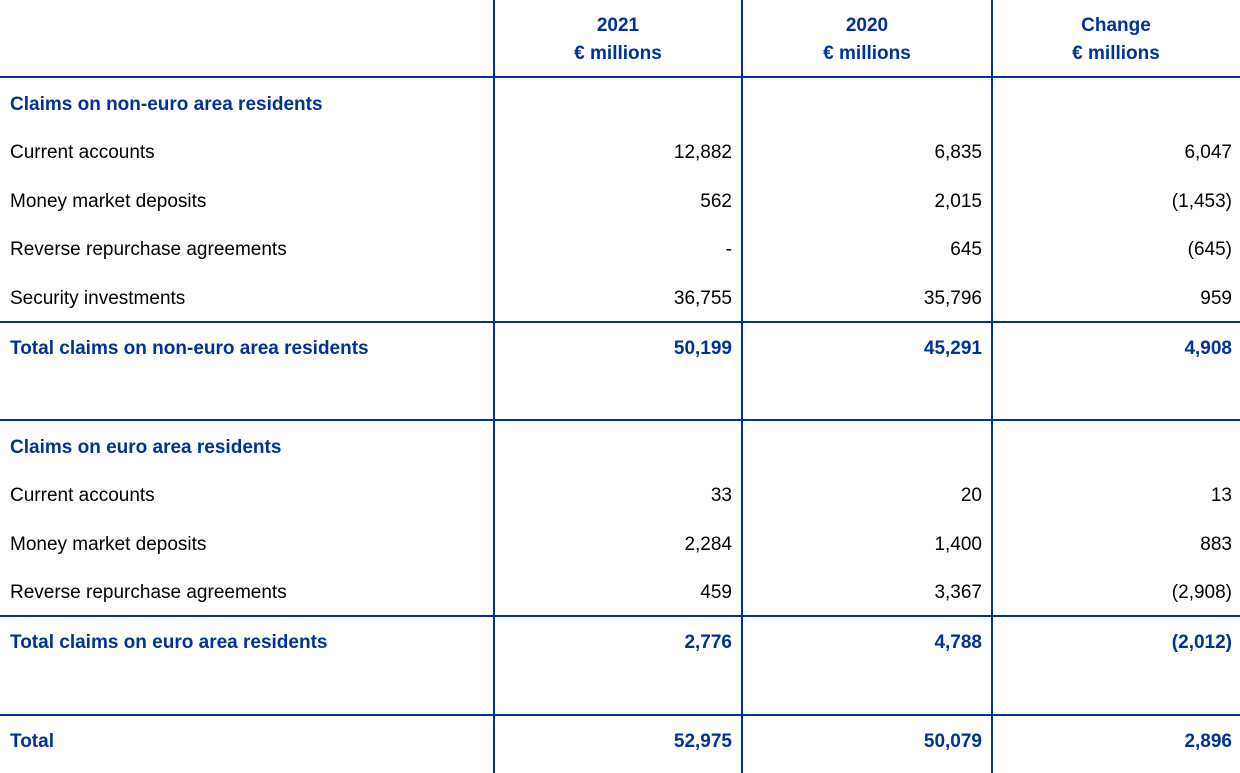  What do you see at coordinates (708, 544) in the screenshot?
I see `value-2021: 2,284` at bounding box center [708, 544].